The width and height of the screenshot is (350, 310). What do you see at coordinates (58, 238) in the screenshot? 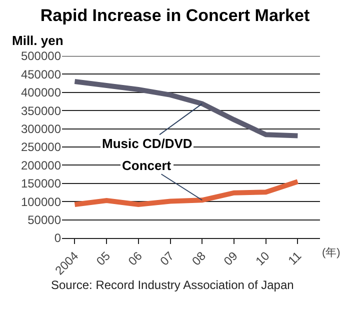
I see `y-tick-label: 0` at bounding box center [58, 238].